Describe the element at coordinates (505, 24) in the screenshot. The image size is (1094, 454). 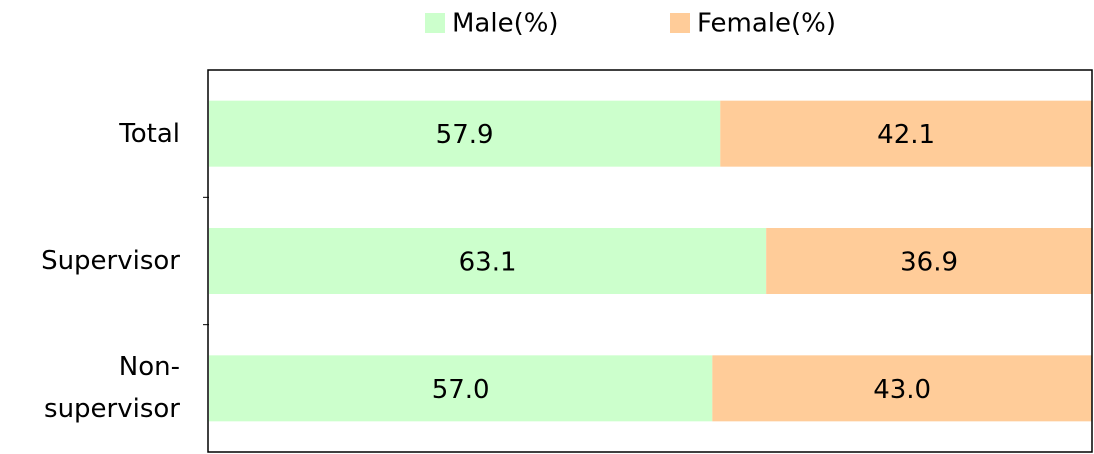
I see `legend-label: Male(%)` at that location.